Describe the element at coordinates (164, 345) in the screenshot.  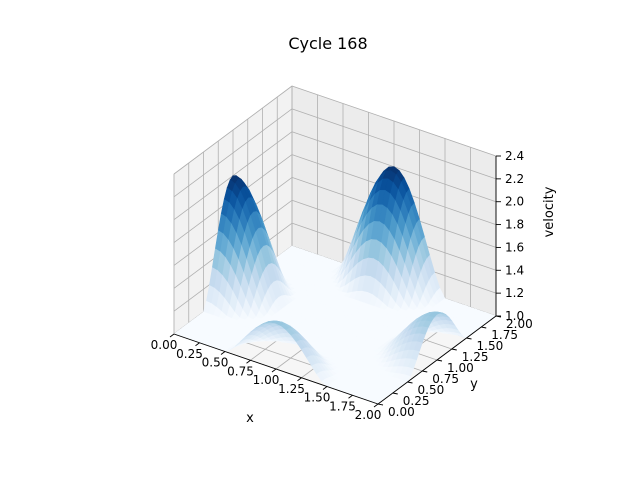
I see `x-tick-label: 0.00` at that location.